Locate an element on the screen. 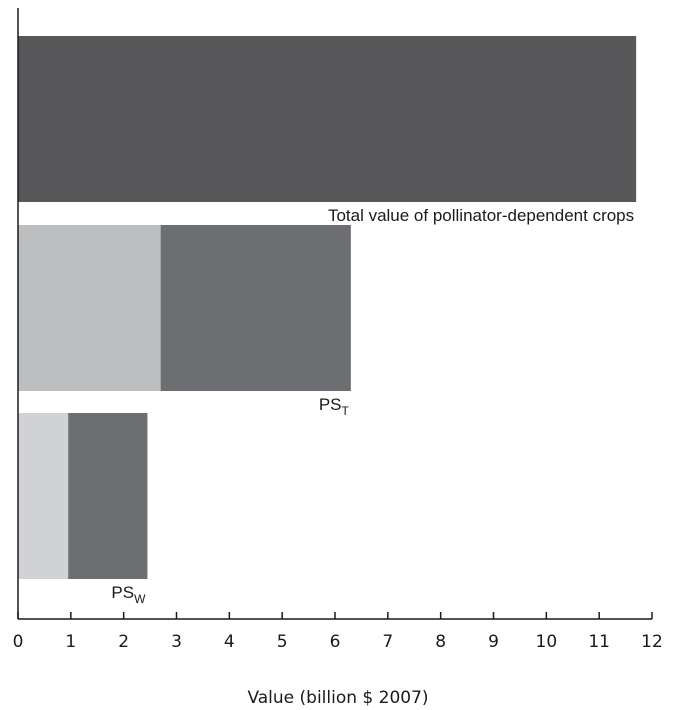  x-tick-label-8: 8 is located at coordinates (440, 642).